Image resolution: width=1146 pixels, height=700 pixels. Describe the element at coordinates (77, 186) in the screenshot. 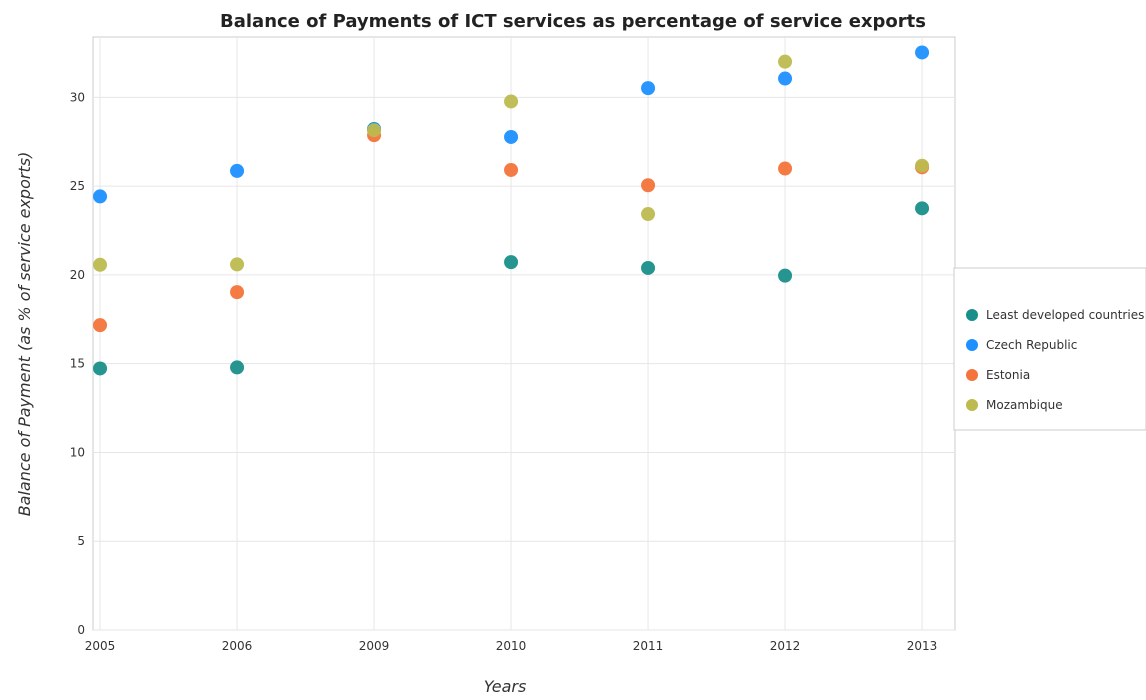

I see `y-tick-label: 25` at that location.